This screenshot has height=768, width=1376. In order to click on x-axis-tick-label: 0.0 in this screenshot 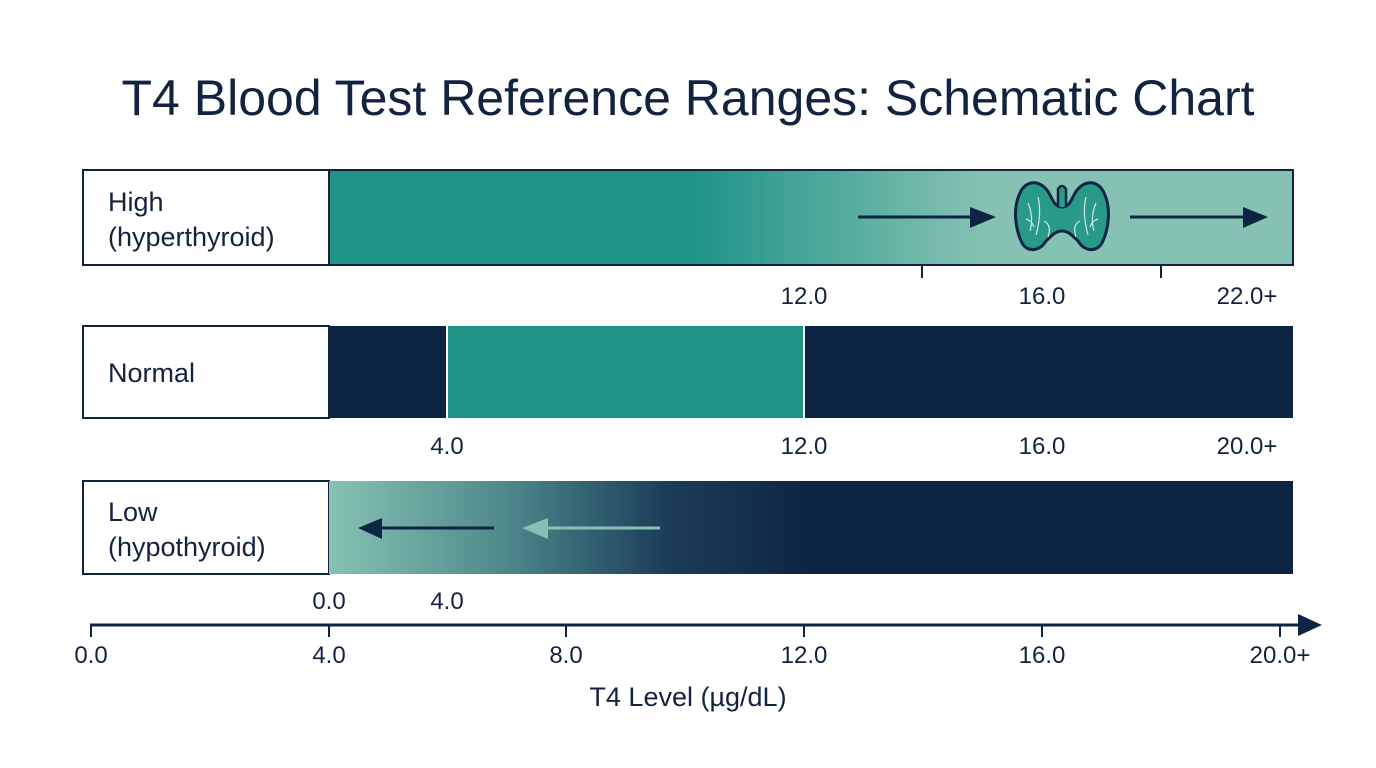, I will do `click(90, 655)`.